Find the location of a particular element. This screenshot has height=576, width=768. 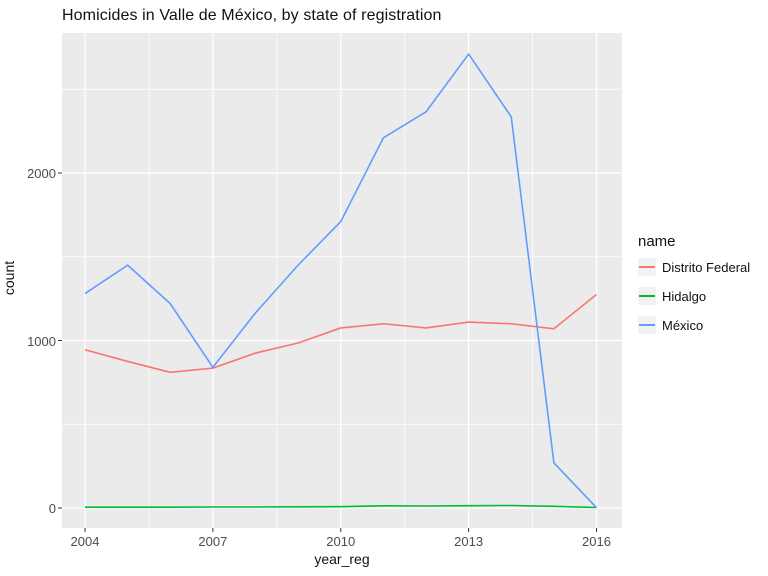

legend-title: name is located at coordinates (657, 241).